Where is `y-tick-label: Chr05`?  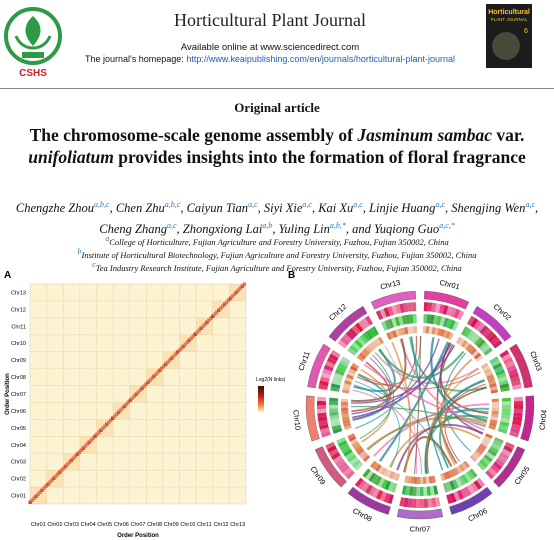 y-tick-label: Chr05 is located at coordinates (18, 429).